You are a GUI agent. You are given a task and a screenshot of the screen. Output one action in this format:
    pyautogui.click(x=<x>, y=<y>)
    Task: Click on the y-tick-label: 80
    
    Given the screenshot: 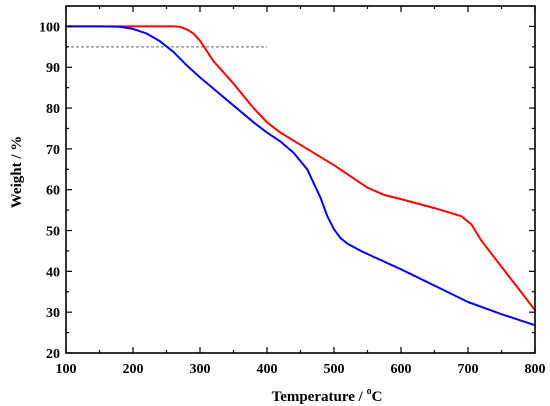 What is the action you would take?
    pyautogui.click(x=53, y=109)
    